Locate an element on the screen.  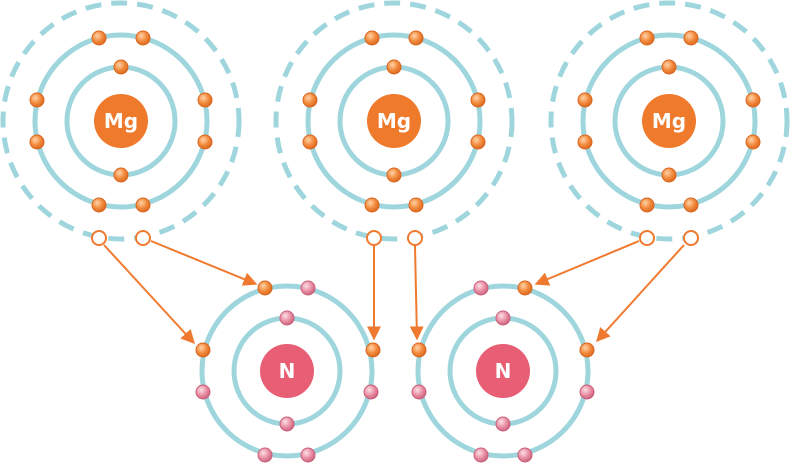
n1-outer-shell is located at coordinates (287, 371).